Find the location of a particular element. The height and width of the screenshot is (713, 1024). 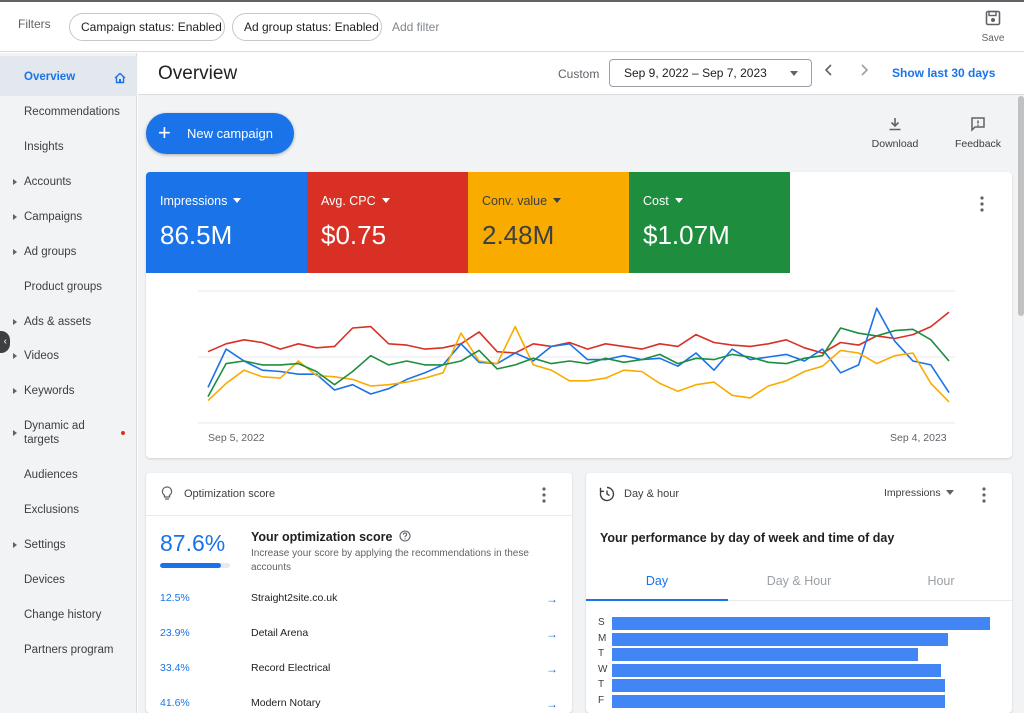

sidebar-item-label: Change history is located at coordinates (63, 615).